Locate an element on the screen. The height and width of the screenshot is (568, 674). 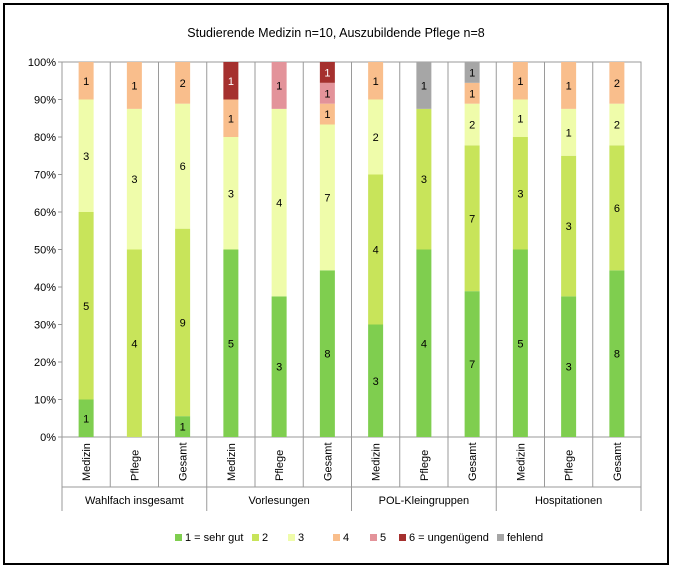
y-tick-label: 10% is located at coordinates (45, 401).